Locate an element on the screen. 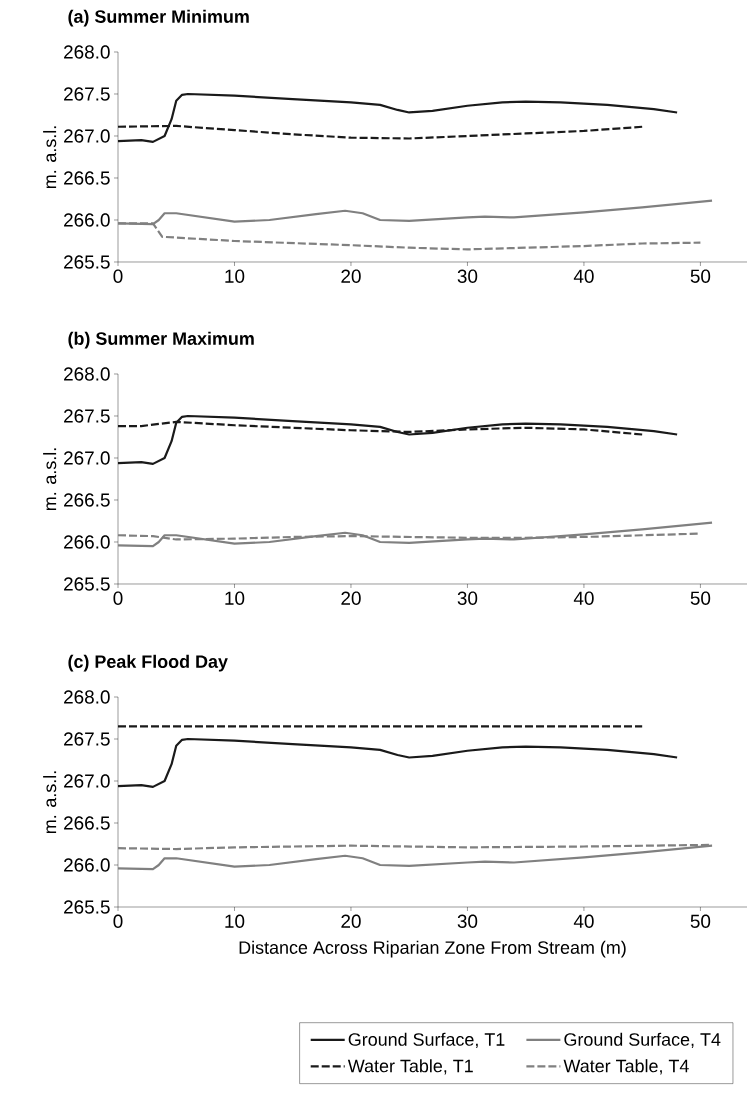 The height and width of the screenshot is (1105, 748). x-axis-title: Distance Across Riparian Zone From Stream (m) is located at coordinates (432, 949).